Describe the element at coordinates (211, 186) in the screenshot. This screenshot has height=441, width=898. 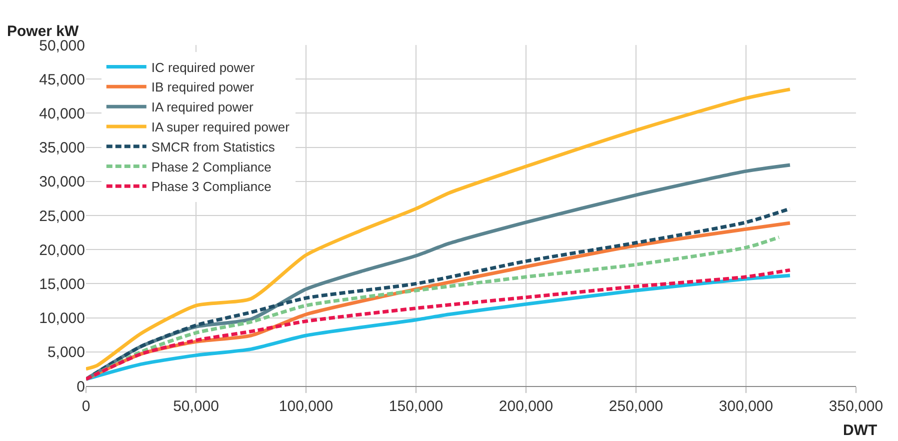
I see `legend-label: Phase 3 Compliance` at that location.